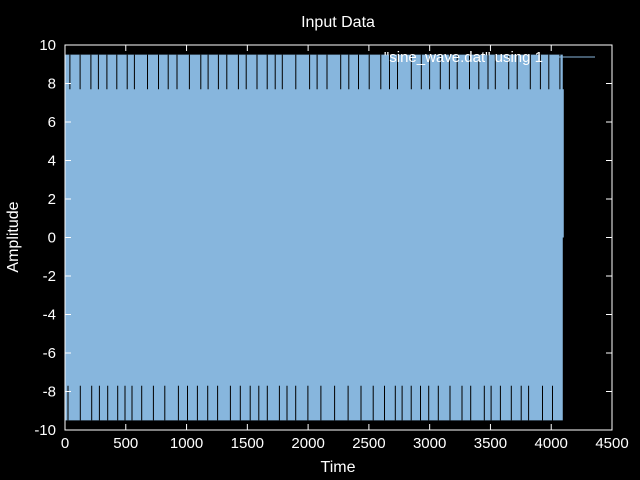  Describe the element at coordinates (49, 353) in the screenshot. I see `y-tick-label: -6` at that location.